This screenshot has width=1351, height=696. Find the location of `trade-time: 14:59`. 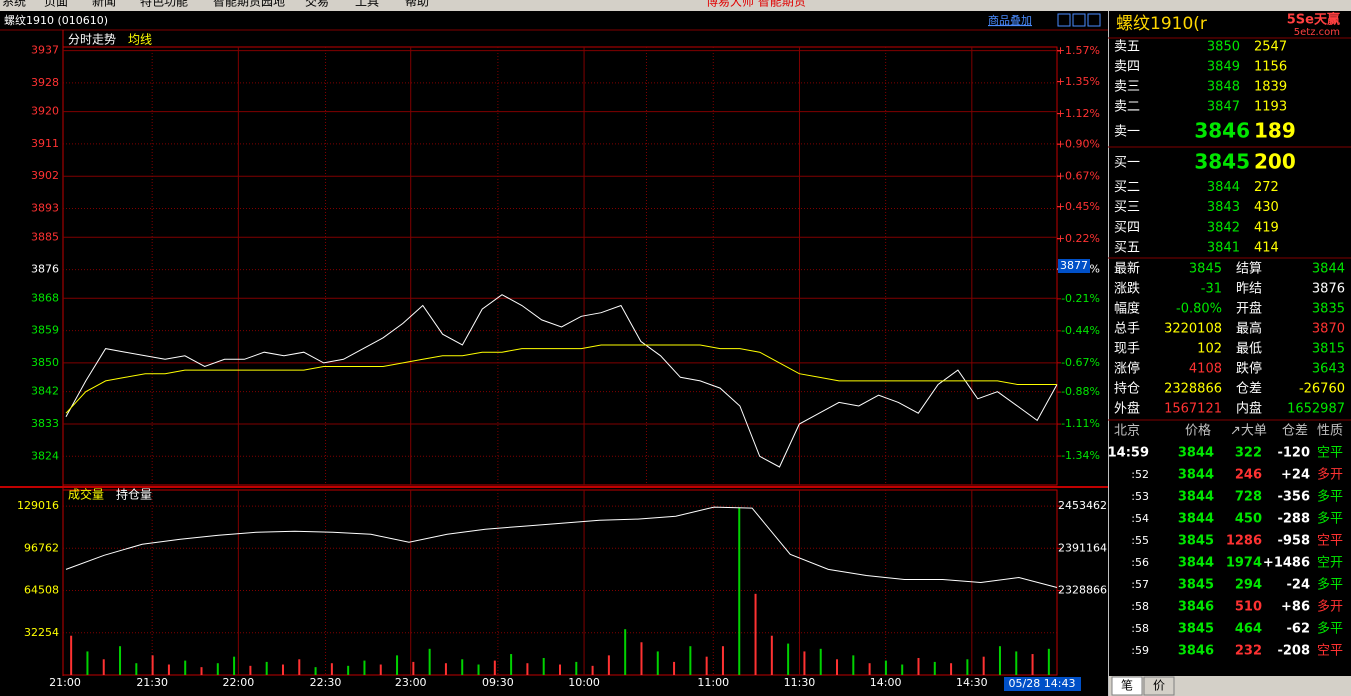

trade-time: 14:59 is located at coordinates (1128, 453).